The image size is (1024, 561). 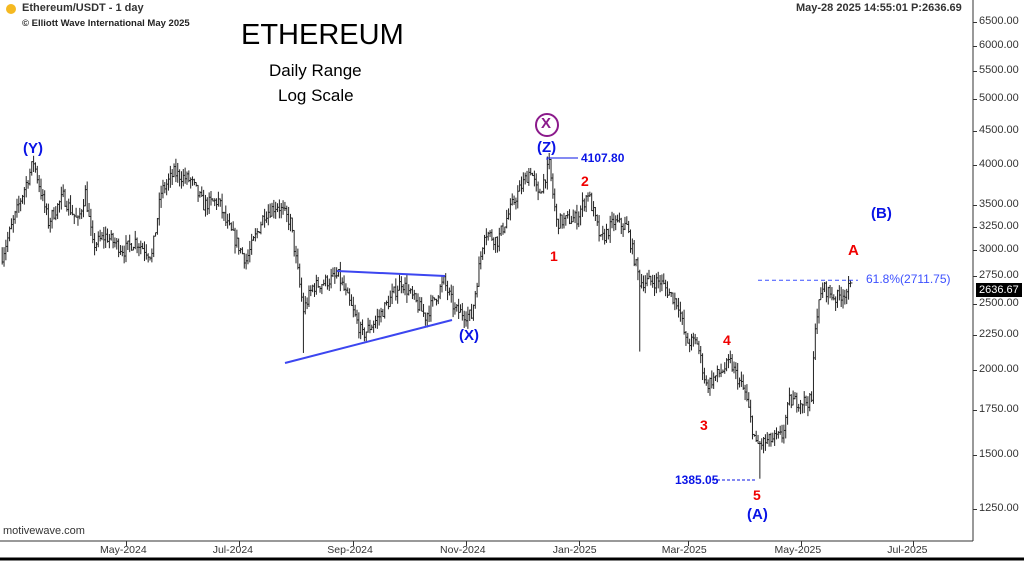 I want to click on wave-label-A: (A), so click(x=757, y=514).